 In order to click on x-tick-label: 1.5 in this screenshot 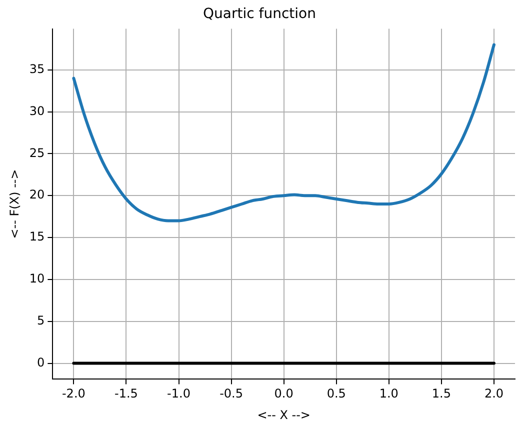, I will do `click(441, 393)`.